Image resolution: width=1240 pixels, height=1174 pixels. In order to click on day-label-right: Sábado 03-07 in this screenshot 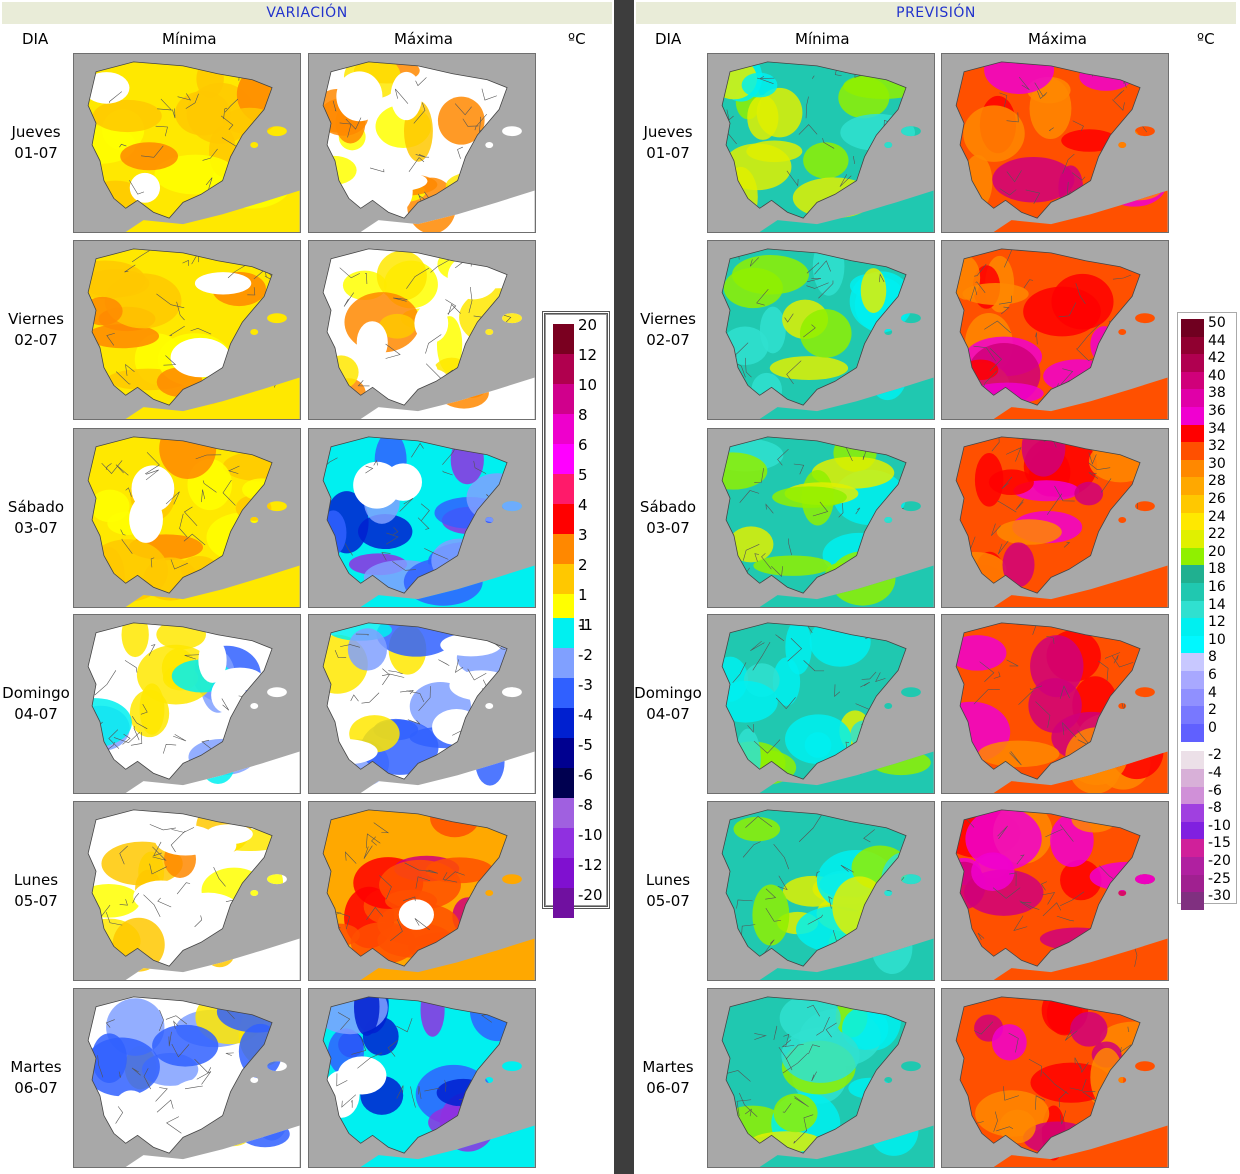, I will do `click(668, 518)`.